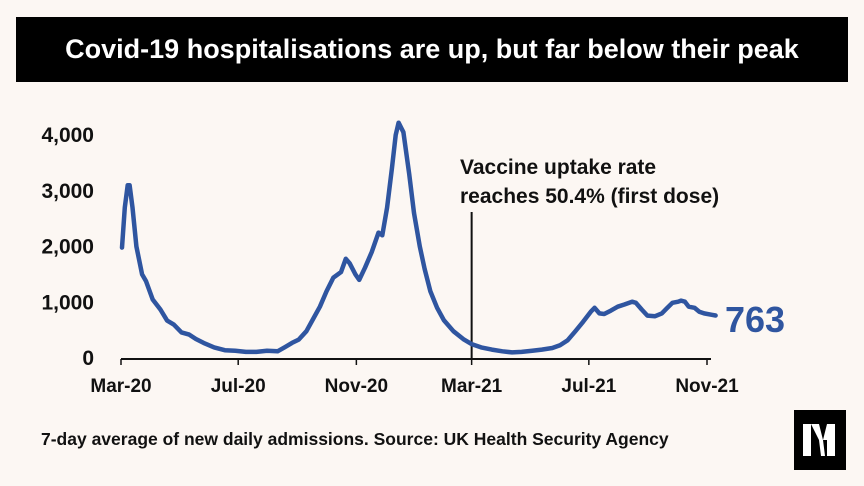 The image size is (864, 486). What do you see at coordinates (707, 386) in the screenshot?
I see `x-tick-label: Nov-21` at bounding box center [707, 386].